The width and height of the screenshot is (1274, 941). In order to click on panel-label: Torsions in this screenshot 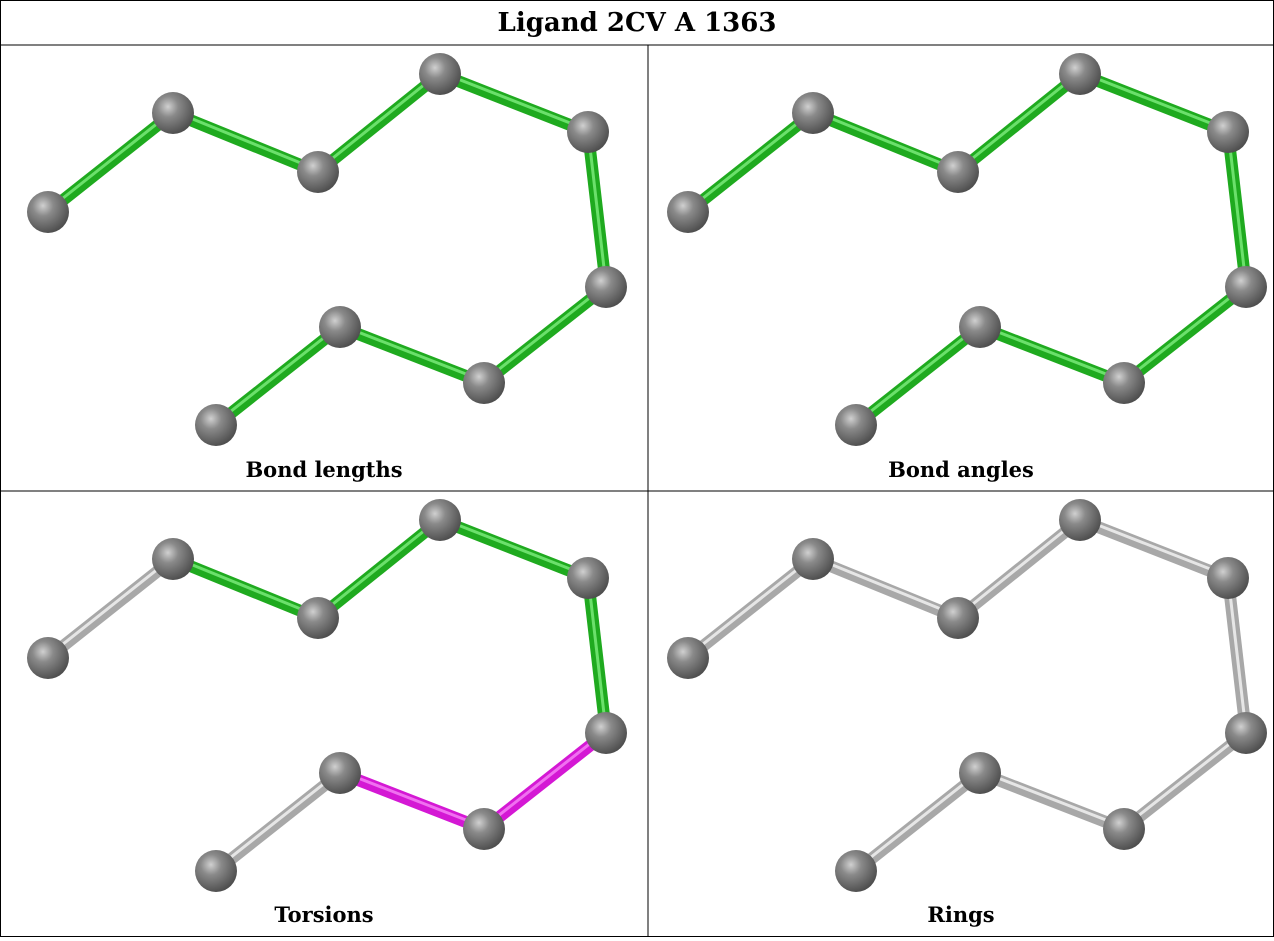, I will do `click(323, 914)`.